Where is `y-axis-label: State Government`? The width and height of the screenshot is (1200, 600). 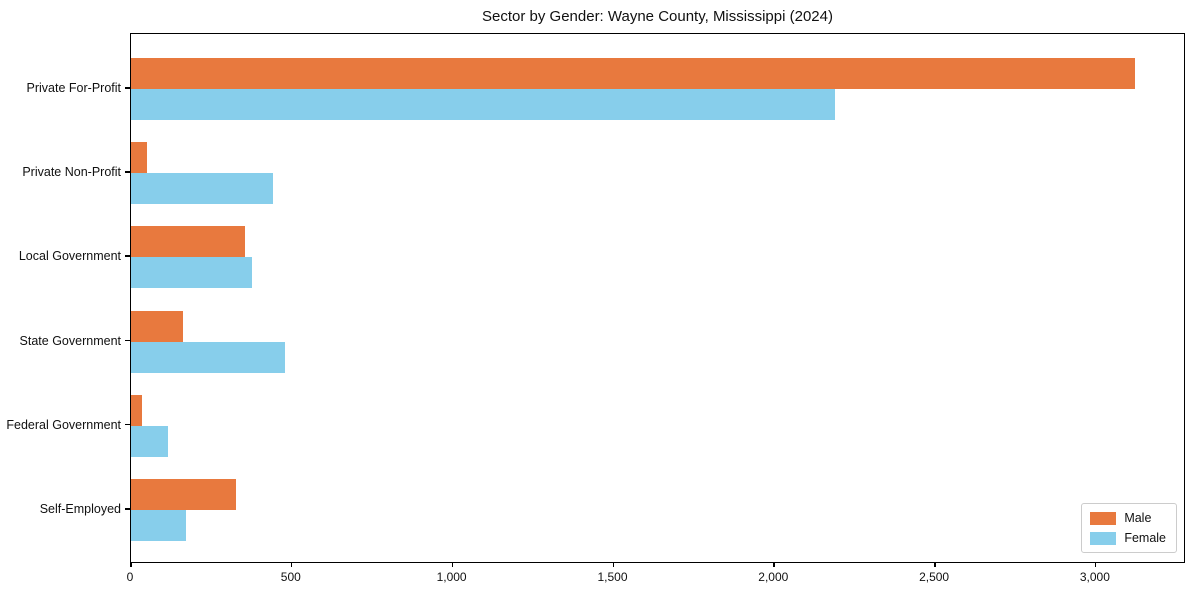
y-axis-label: State Government is located at coordinates (70, 340).